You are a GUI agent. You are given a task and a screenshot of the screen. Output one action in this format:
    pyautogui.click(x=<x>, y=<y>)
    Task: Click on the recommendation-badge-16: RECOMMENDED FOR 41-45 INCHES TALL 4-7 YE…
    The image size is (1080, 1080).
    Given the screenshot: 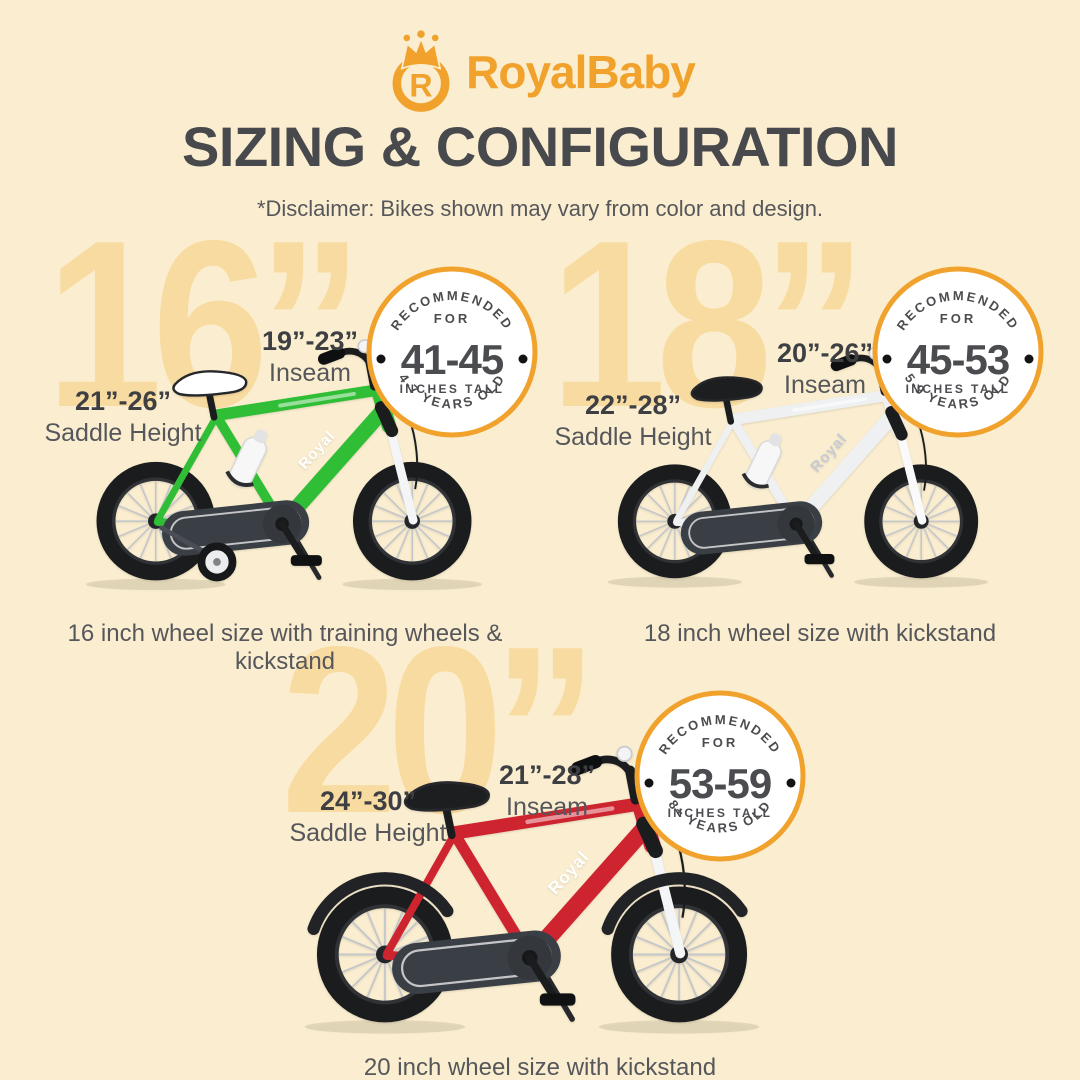 What is the action you would take?
    pyautogui.click(x=452, y=352)
    